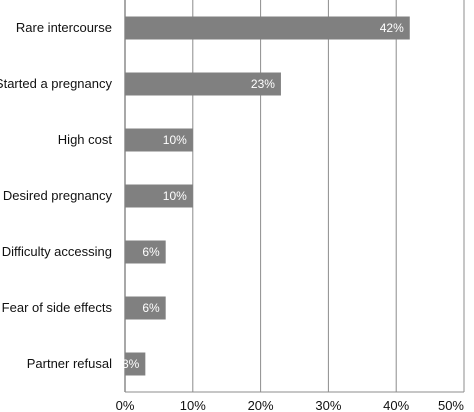 The height and width of the screenshot is (412, 474). I want to click on category-label-3: Desired pregnancy, so click(58, 195).